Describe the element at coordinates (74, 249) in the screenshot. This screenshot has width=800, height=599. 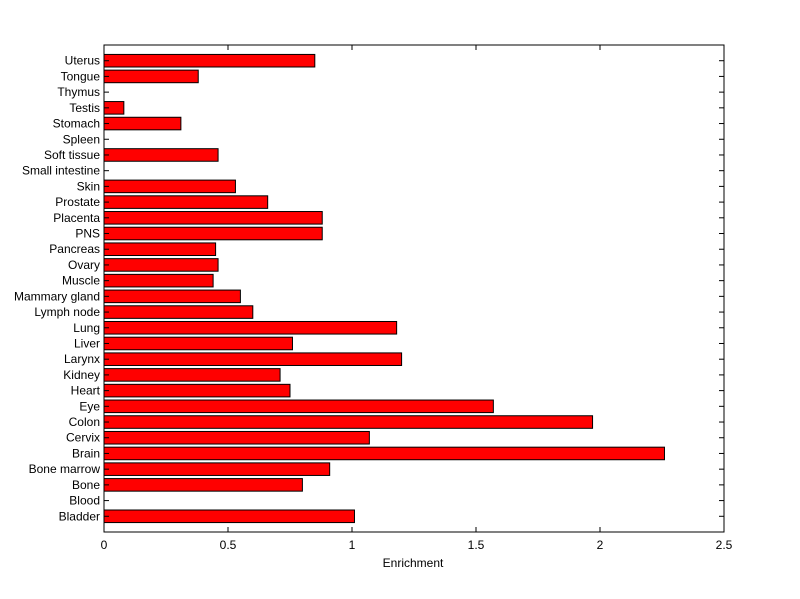
I see `y-tick-label: Pancreas` at that location.